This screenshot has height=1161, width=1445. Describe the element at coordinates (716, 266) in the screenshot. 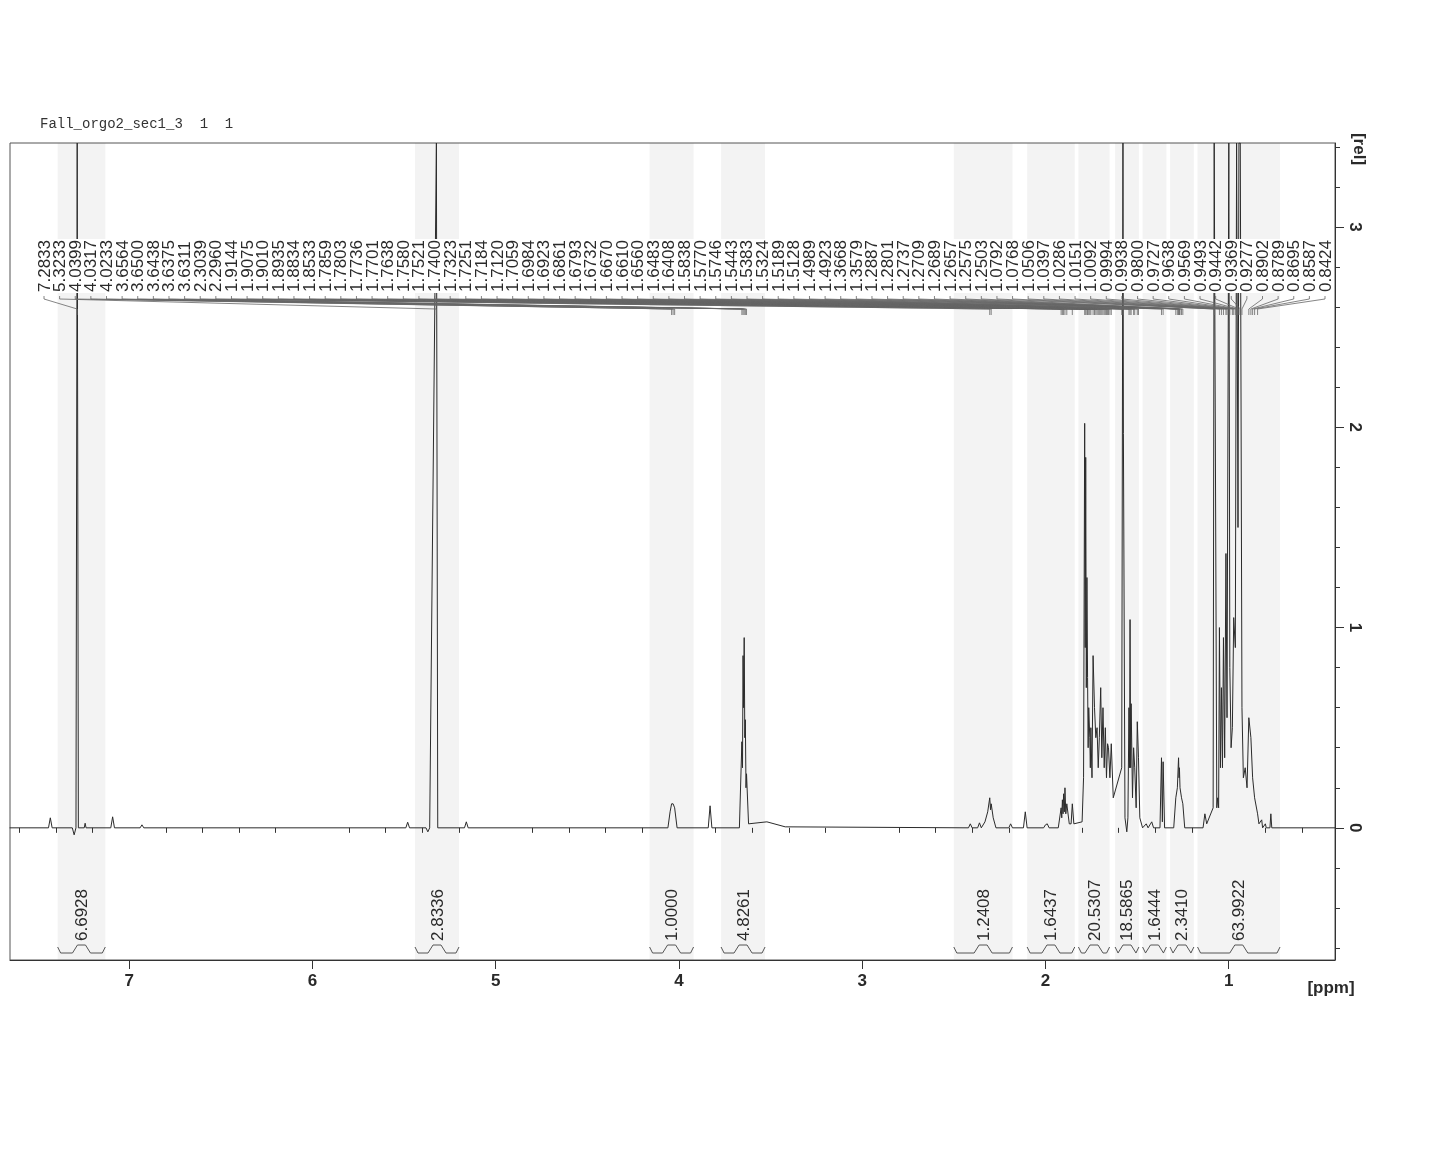

I see `annotation: 1.5746` at that location.